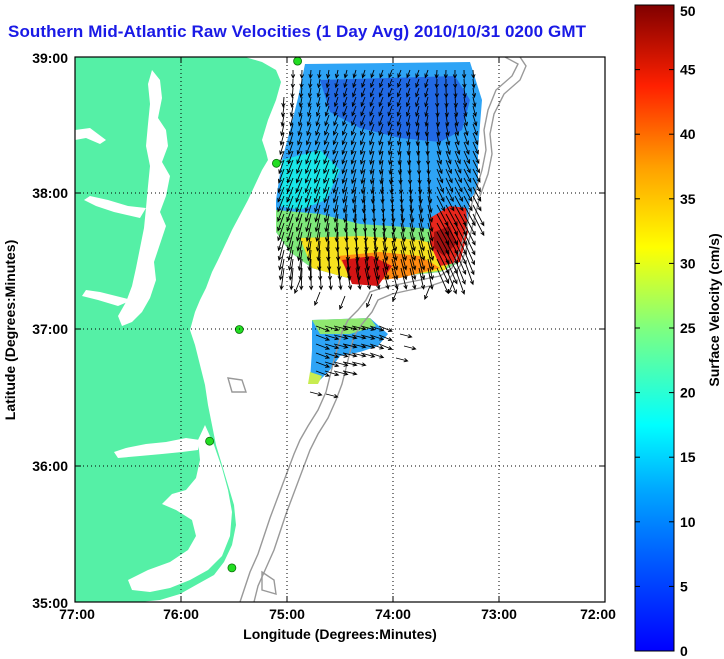 The image size is (724, 659). Describe the element at coordinates (50, 193) in the screenshot. I see `y-tick-label: 38:00` at that location.